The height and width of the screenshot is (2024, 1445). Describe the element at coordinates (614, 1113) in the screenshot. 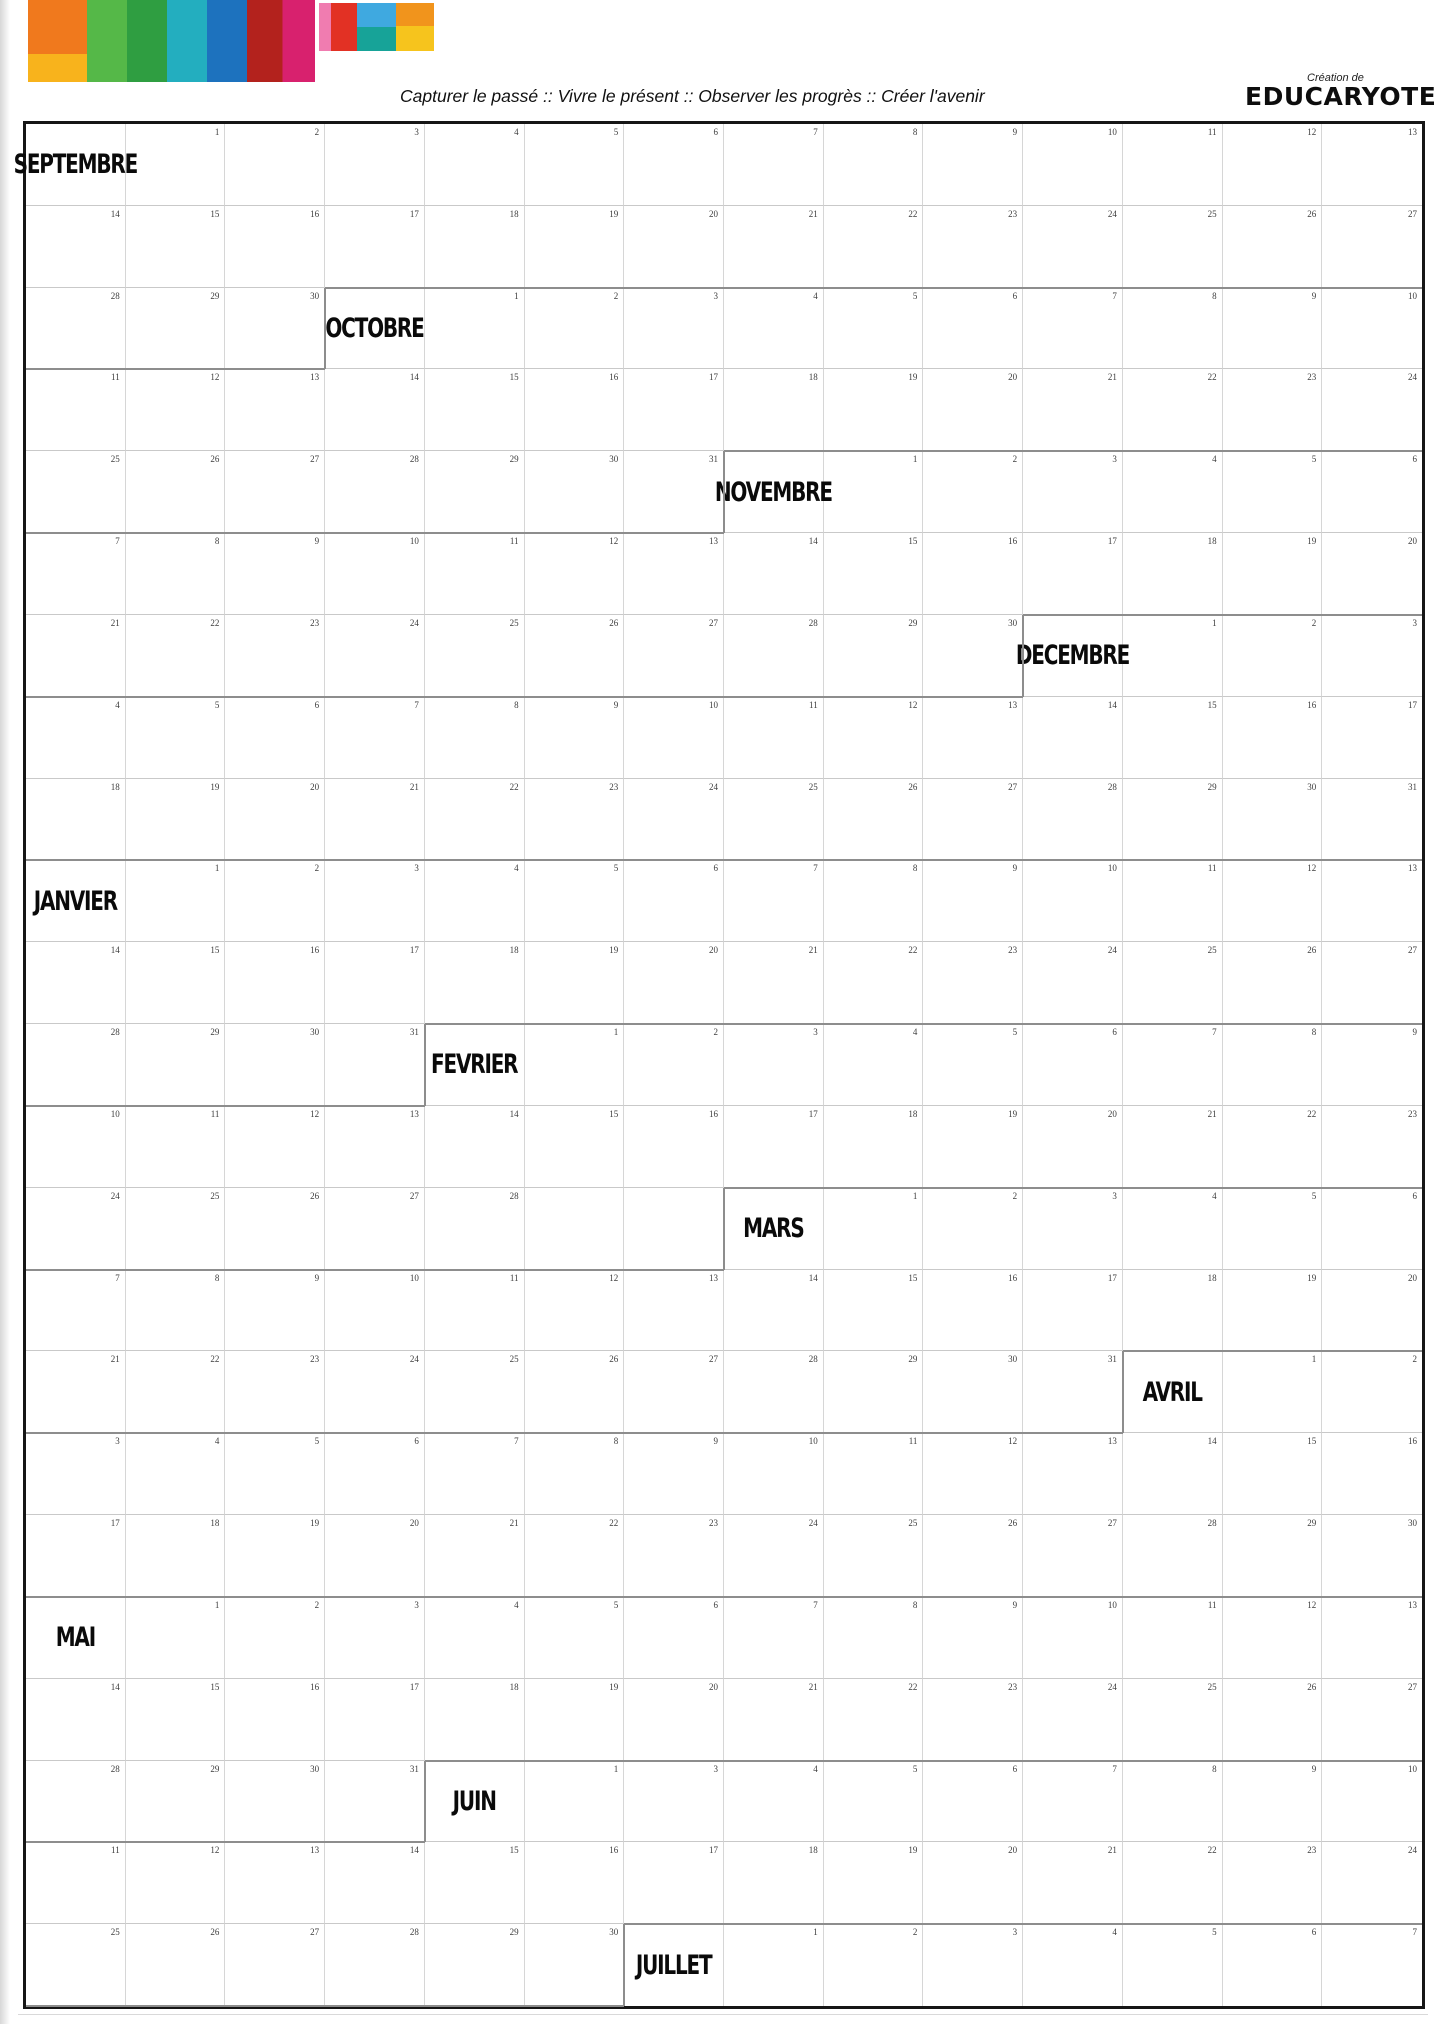

I see `day-number: 15` at that location.